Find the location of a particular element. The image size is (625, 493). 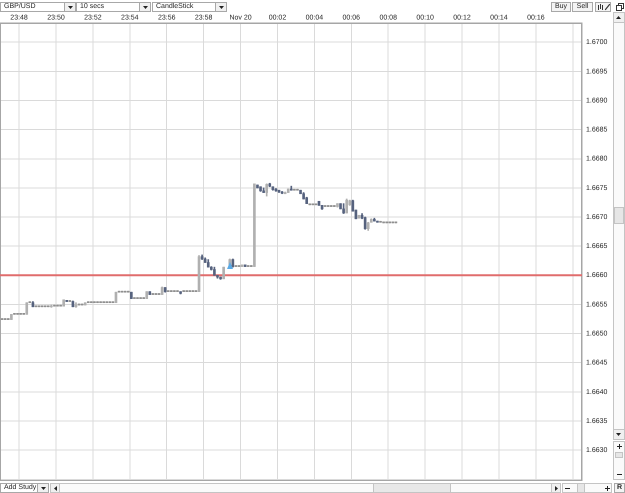

horizontal-scrollbar is located at coordinates (305, 488).